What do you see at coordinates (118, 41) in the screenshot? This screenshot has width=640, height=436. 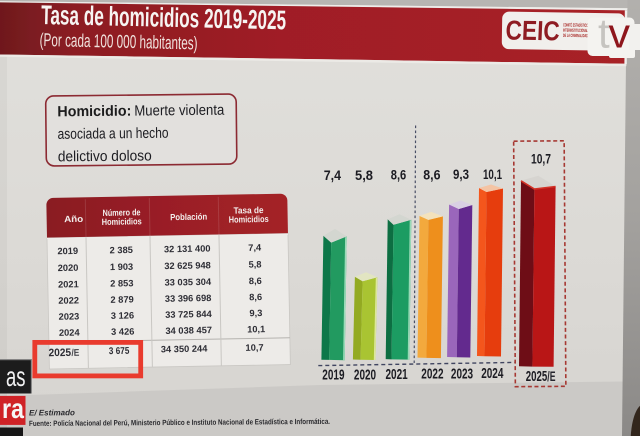 I see `svg-text: (Por cada 100 000 habitantes)` at bounding box center [118, 41].